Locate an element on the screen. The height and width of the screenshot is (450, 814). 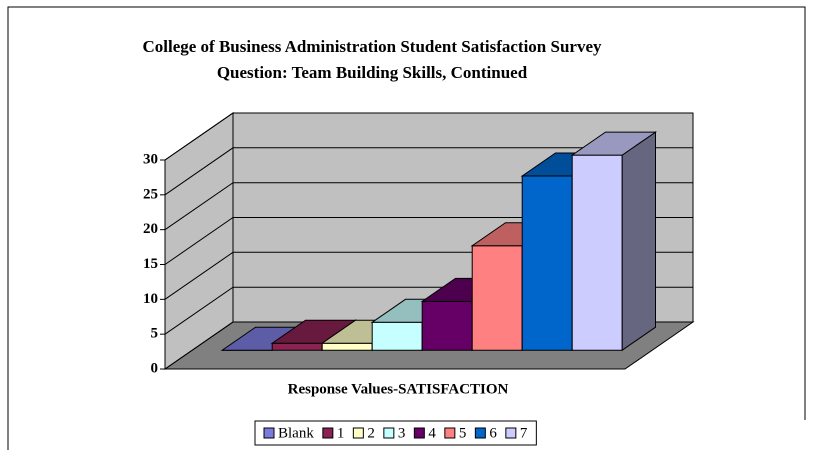
y-tick-label: 25 is located at coordinates (150, 194).